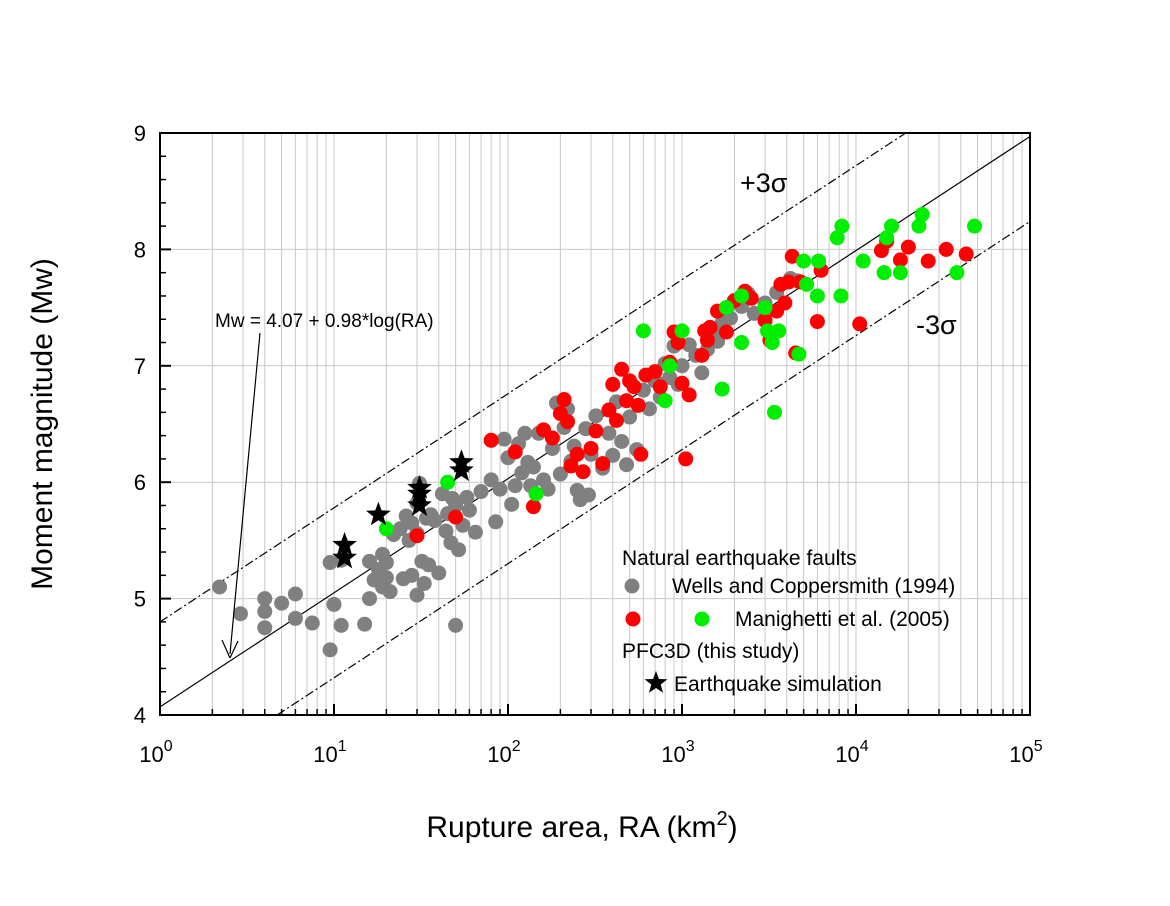 This screenshot has width=1170, height=906. What do you see at coordinates (155, 752) in the screenshot?
I see `x-tick-label: 10⁰` at bounding box center [155, 752].